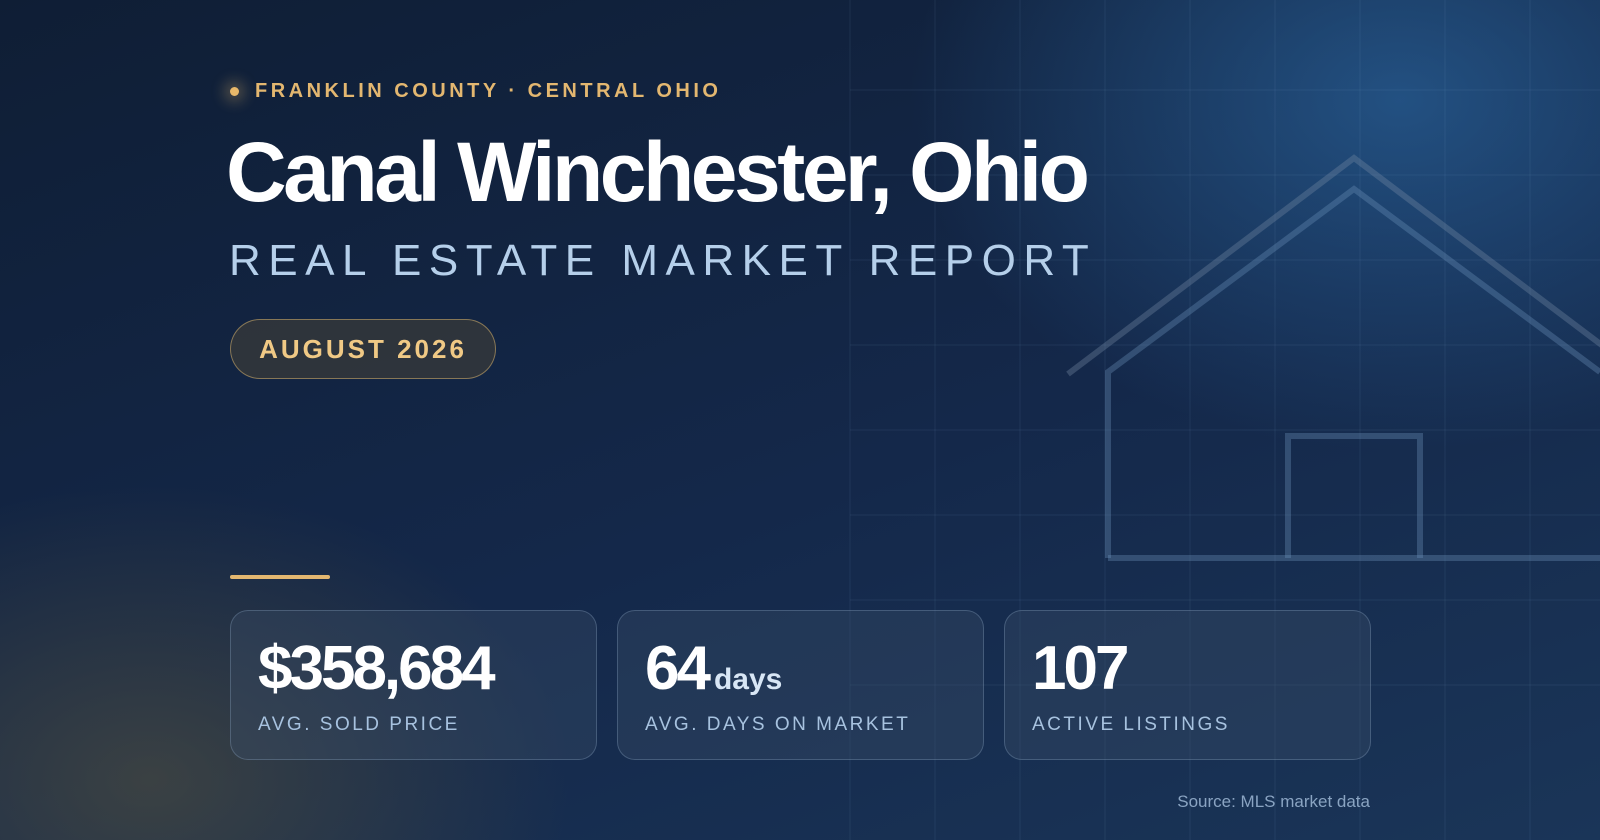  I want to click on stat-card: 107 ACTIVE LISTINGS, so click(1187, 685).